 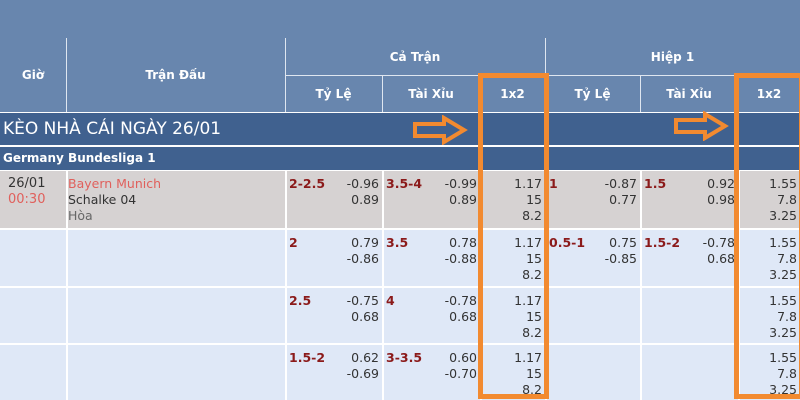 What do you see at coordinates (300, 300) in the screenshot?
I see `line-value: 2.5` at bounding box center [300, 300].